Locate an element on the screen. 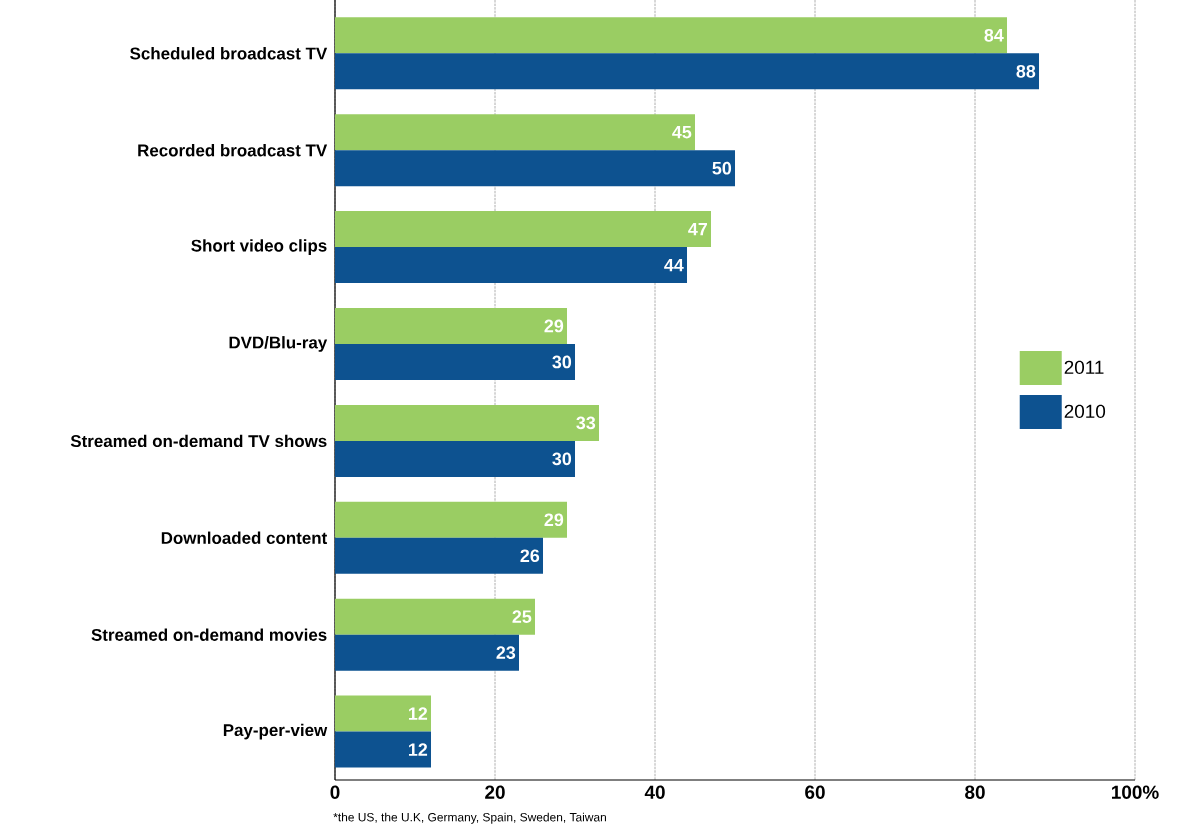  data-label: 26 is located at coordinates (530, 556).